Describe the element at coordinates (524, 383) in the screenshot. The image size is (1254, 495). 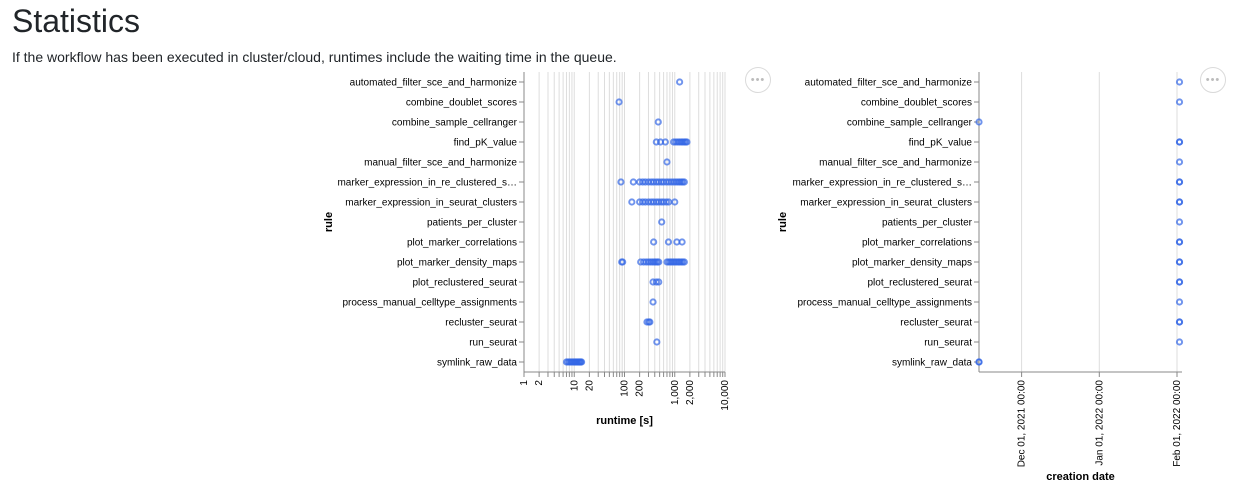
I see `x-tick-label: 1` at that location.